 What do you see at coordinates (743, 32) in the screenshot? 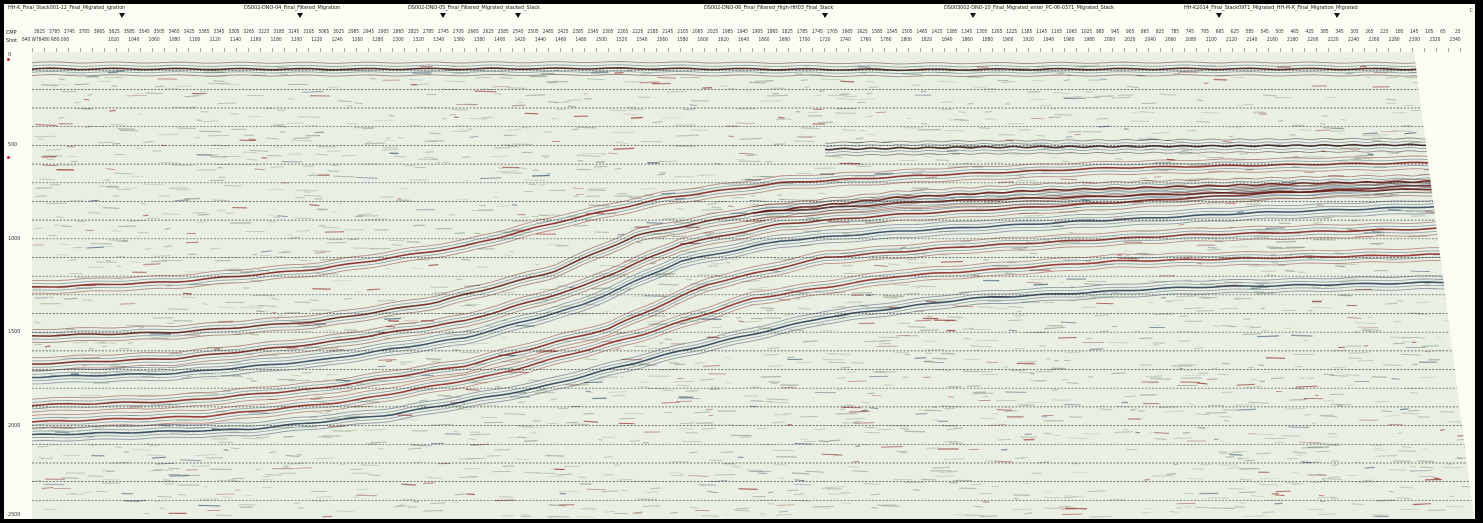
I see `cmp-tick-label: 1945` at bounding box center [743, 32].